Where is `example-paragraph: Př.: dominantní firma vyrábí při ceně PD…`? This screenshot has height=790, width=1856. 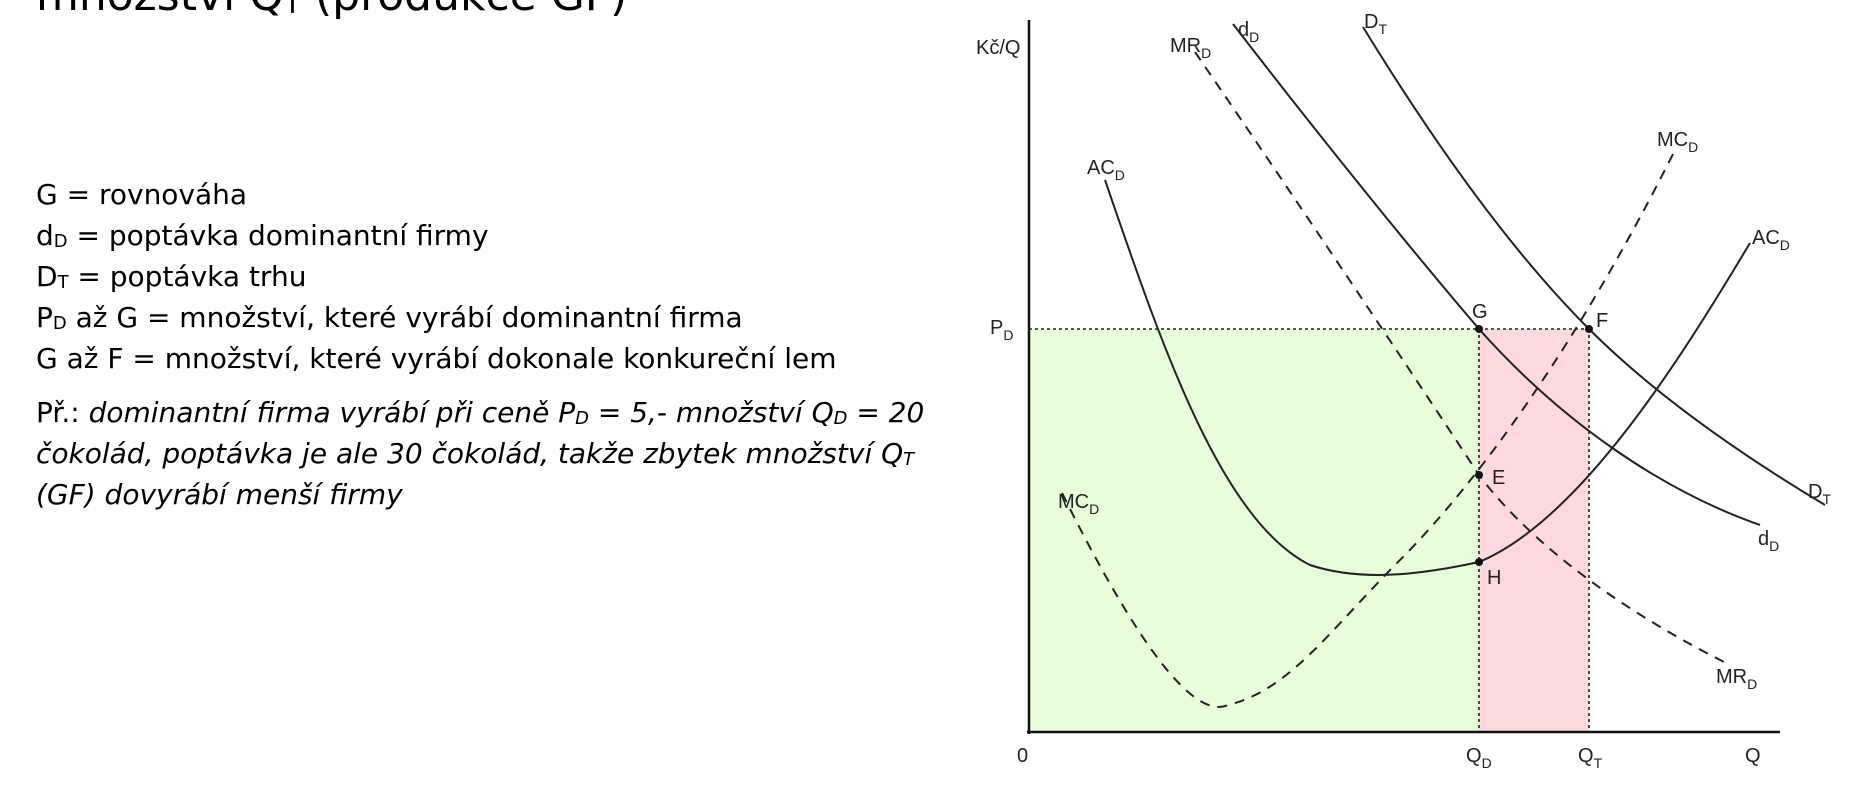 example-paragraph: Př.: dominantní firma vyrábí při ceně PD… is located at coordinates (480, 453).